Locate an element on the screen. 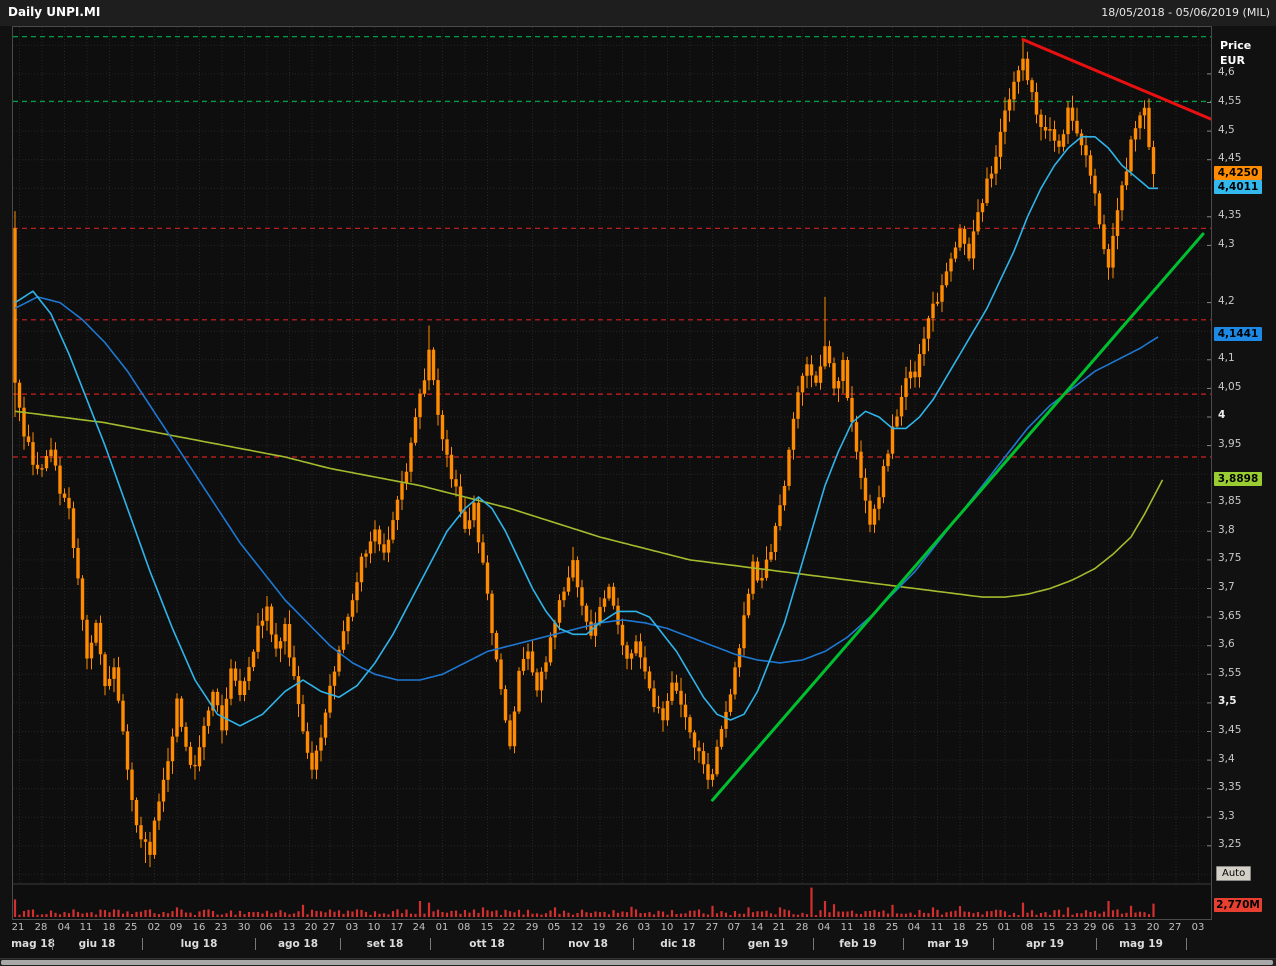 The height and width of the screenshot is (966, 1276). scrollbar-thumb is located at coordinates (637, 962).